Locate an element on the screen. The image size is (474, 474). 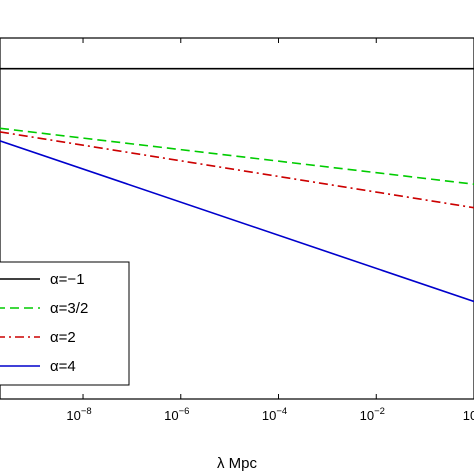
x-tick-label: 10 is located at coordinates (468, 415).